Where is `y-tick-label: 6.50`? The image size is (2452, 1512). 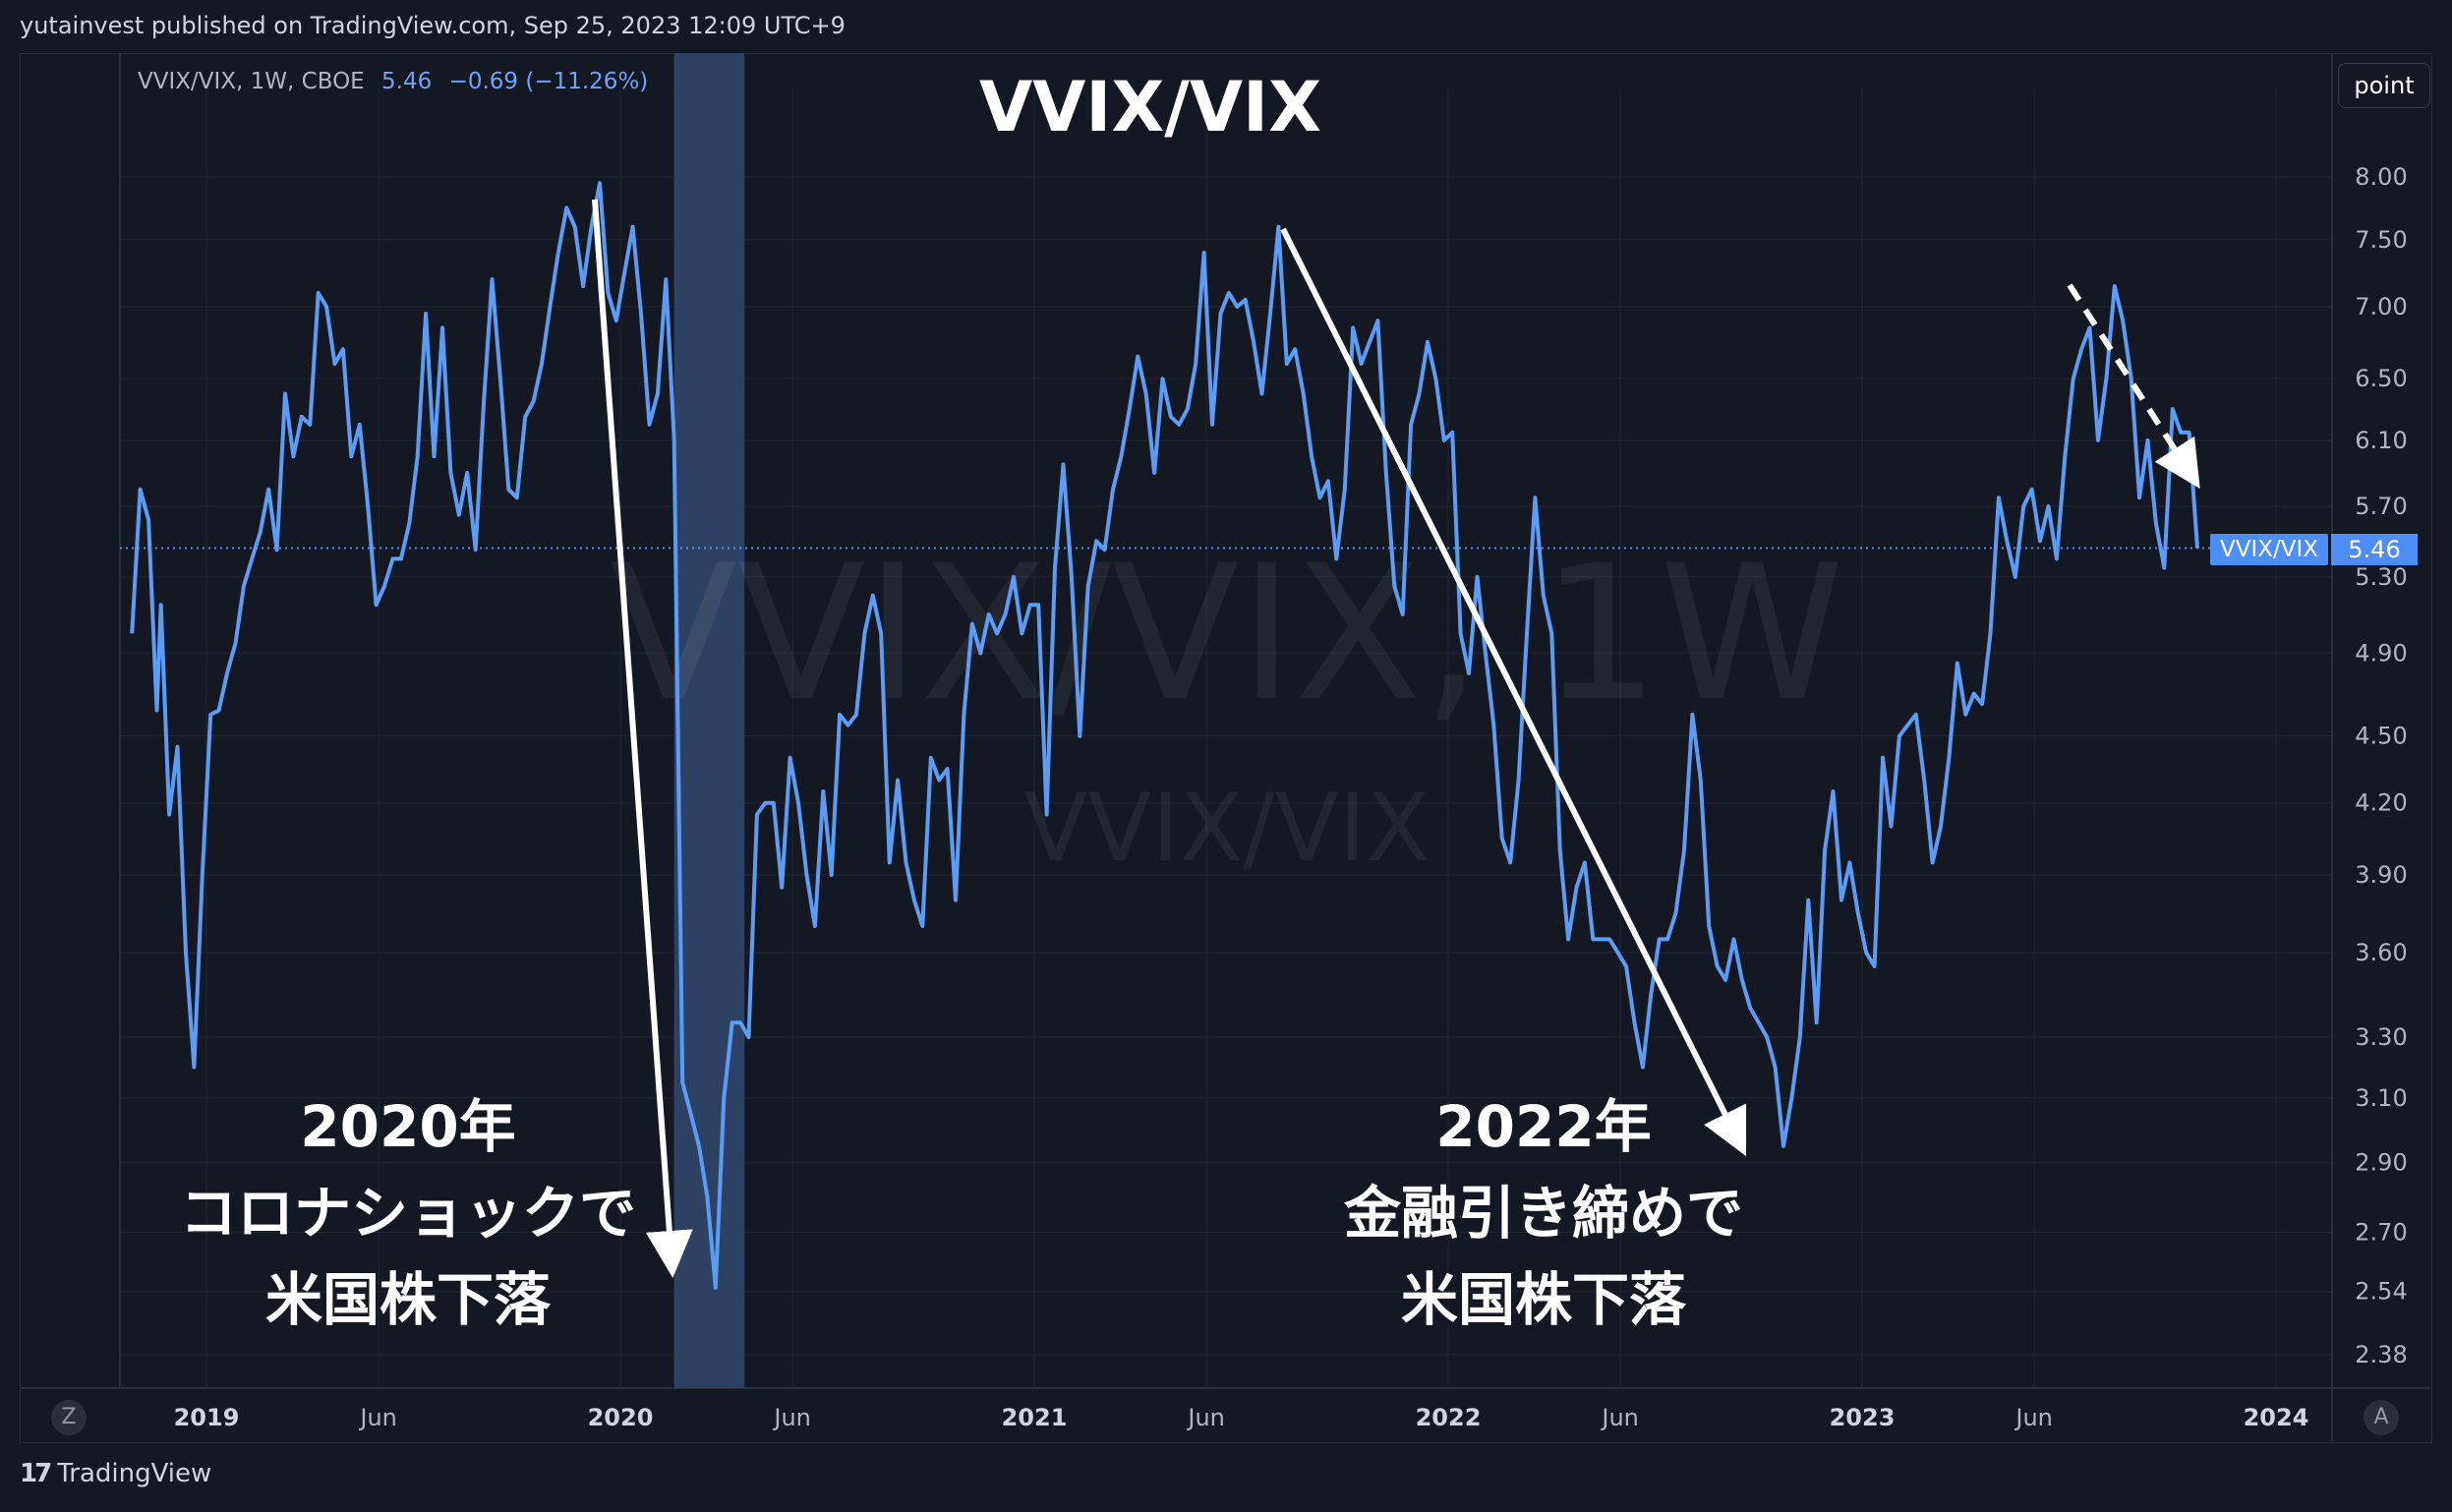 y-tick-label: 6.50 is located at coordinates (2381, 378).